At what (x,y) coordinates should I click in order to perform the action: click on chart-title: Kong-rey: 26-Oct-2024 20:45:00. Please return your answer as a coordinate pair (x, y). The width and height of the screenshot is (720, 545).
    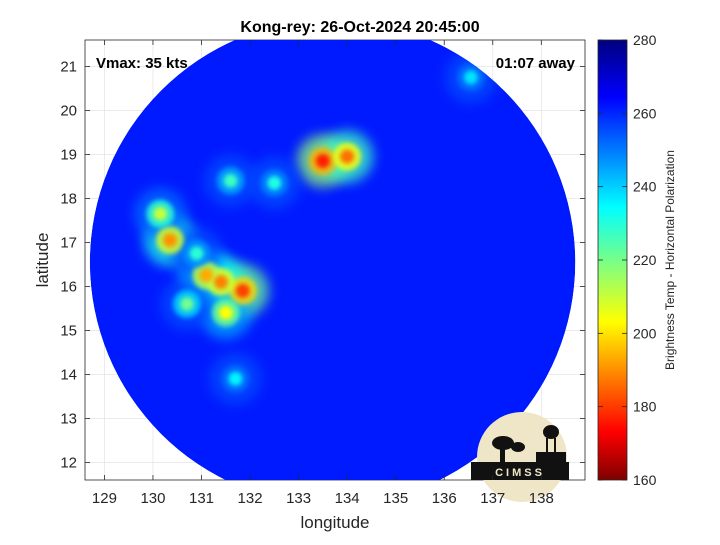
    Looking at the image, I should click on (359, 27).